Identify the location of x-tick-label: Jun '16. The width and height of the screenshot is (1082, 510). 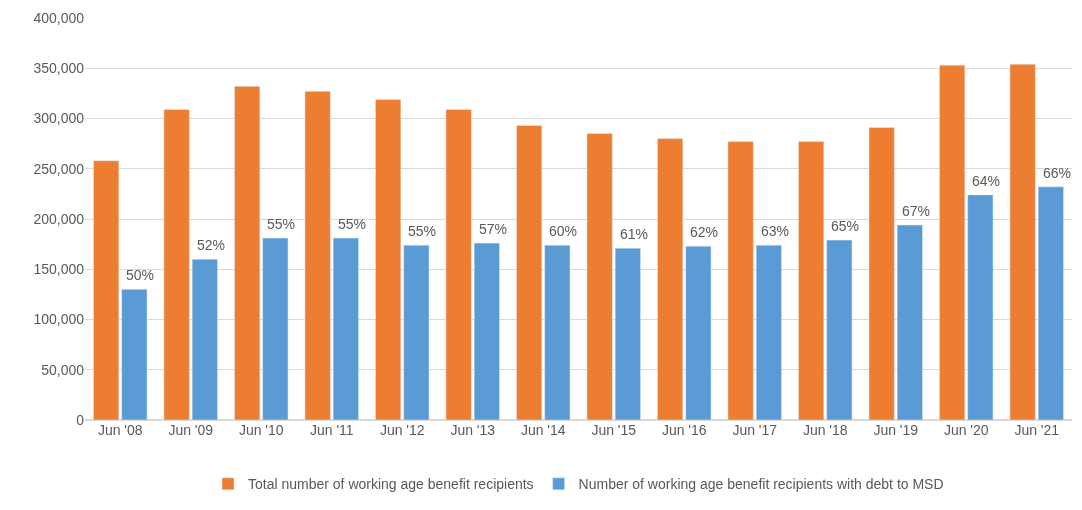
(684, 430).